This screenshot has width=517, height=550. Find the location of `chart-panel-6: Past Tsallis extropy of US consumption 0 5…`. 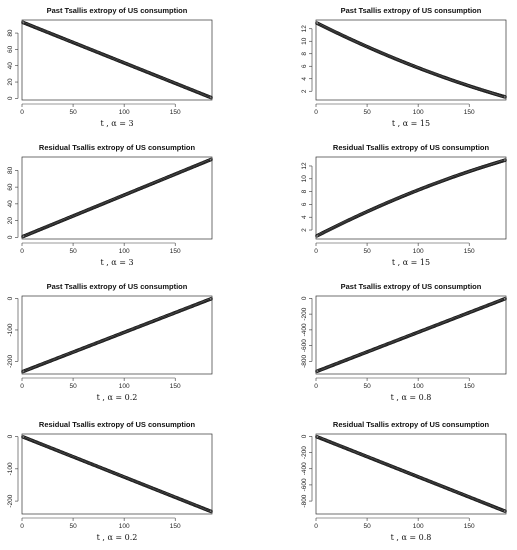

chart-panel-6: Past Tsallis extropy of US consumption 0 5… is located at coordinates (404, 342).